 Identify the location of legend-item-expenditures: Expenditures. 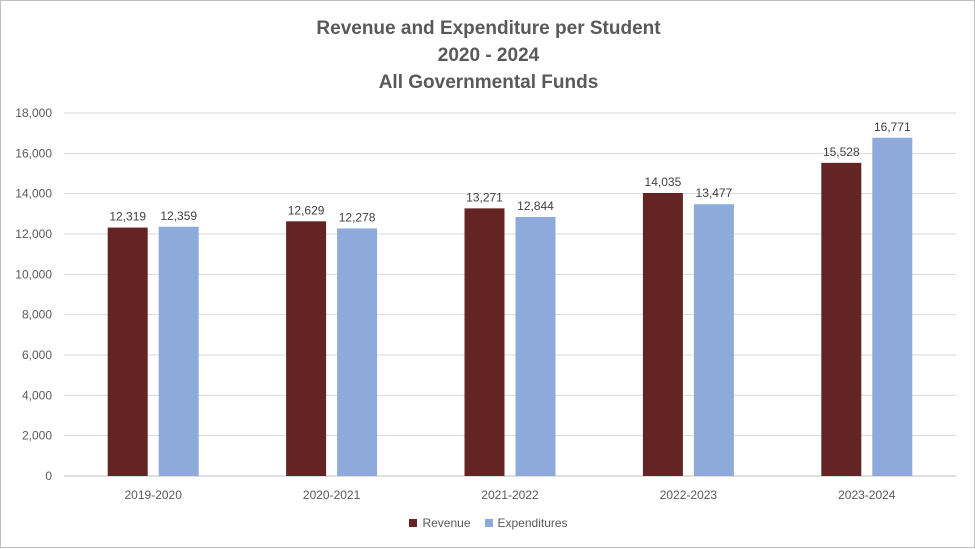
(526, 523).